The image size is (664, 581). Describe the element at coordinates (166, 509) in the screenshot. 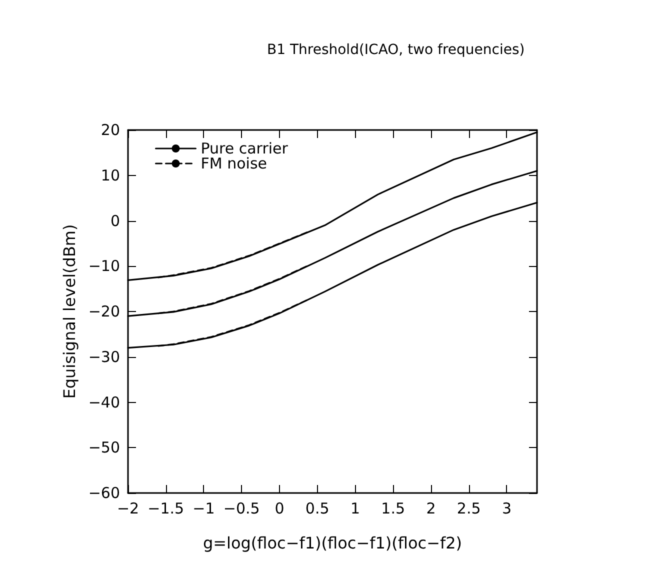

I see `x-tick-label: −1.5` at that location.